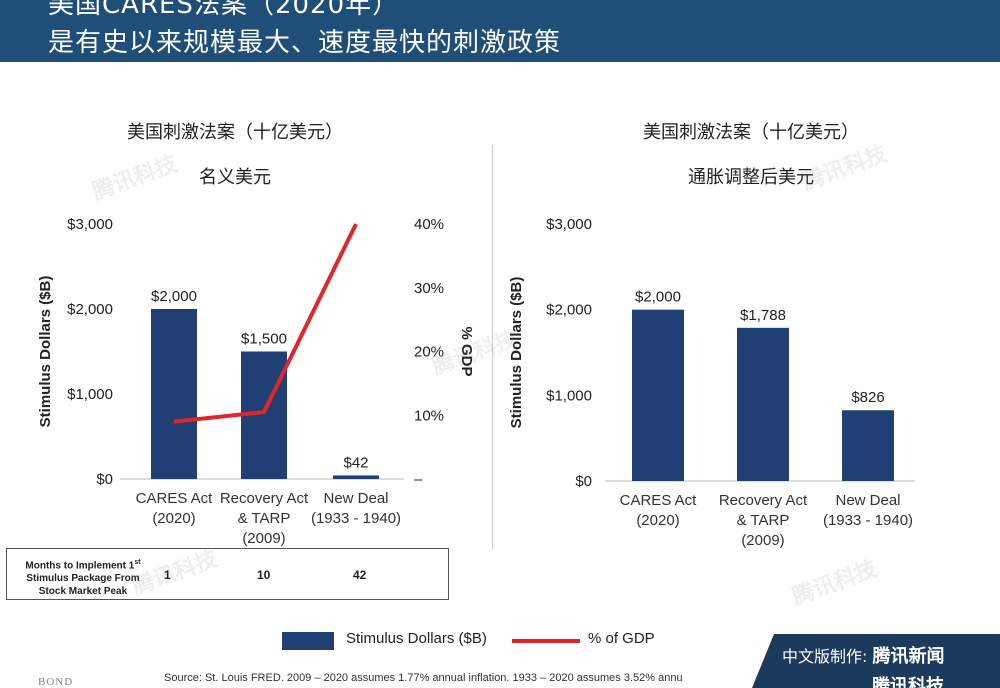  I want to click on producer-badge: 中文版制作: 腾讯新闻 腾讯科技, so click(876, 661).